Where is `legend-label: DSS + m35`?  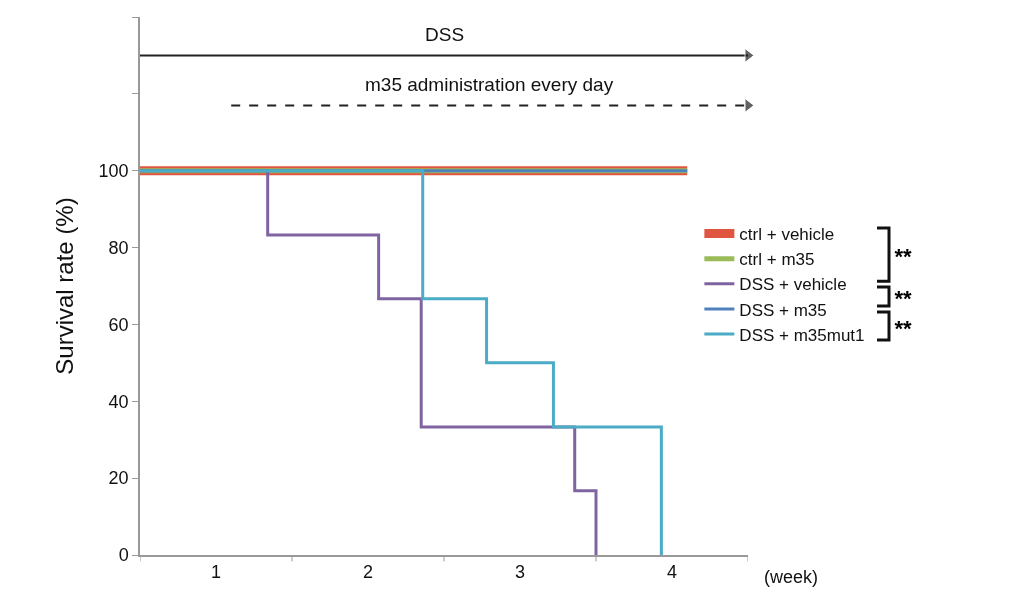 legend-label: DSS + m35 is located at coordinates (783, 310).